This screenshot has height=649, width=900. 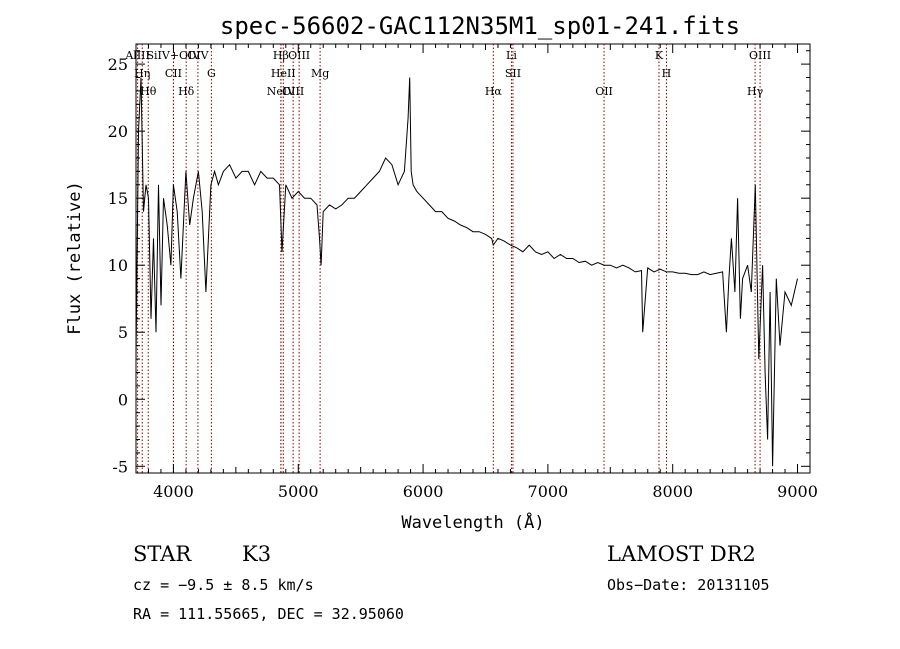 What do you see at coordinates (797, 491) in the screenshot?
I see `x-tick-label-5: 9000` at bounding box center [797, 491].